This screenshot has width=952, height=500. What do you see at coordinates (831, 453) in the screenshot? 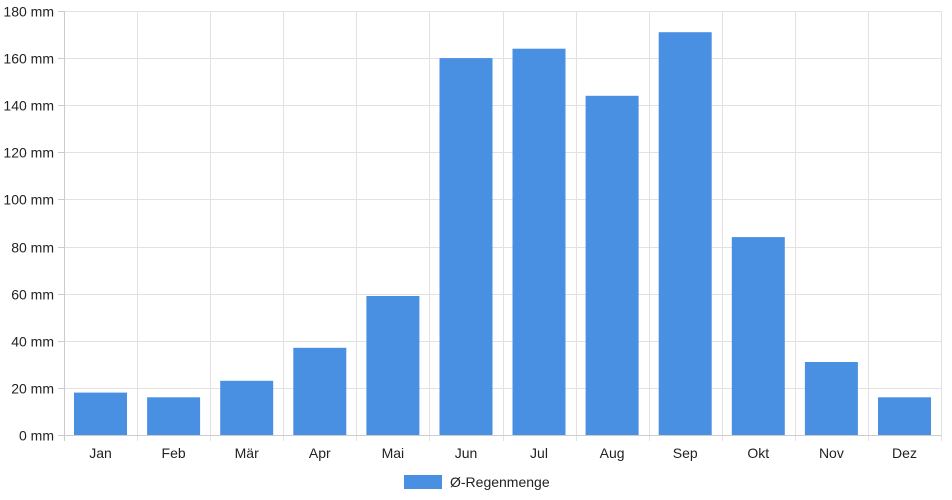
I see `x-tick-label: Nov` at bounding box center [831, 453].